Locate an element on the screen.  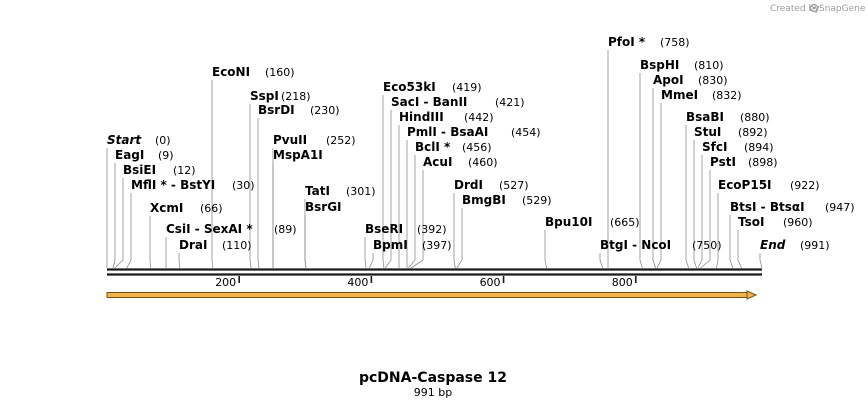
site-position: (12) is located at coordinates (184, 170).